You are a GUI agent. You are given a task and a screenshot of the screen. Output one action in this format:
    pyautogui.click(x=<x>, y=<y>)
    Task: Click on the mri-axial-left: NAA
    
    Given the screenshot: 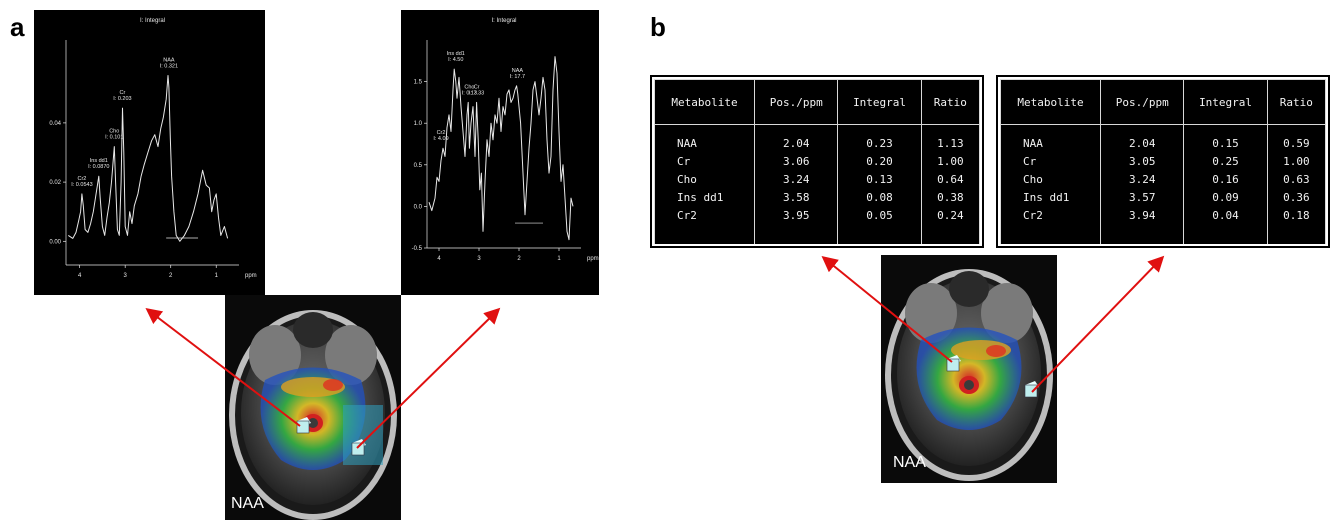 What is the action you would take?
    pyautogui.click(x=313, y=407)
    